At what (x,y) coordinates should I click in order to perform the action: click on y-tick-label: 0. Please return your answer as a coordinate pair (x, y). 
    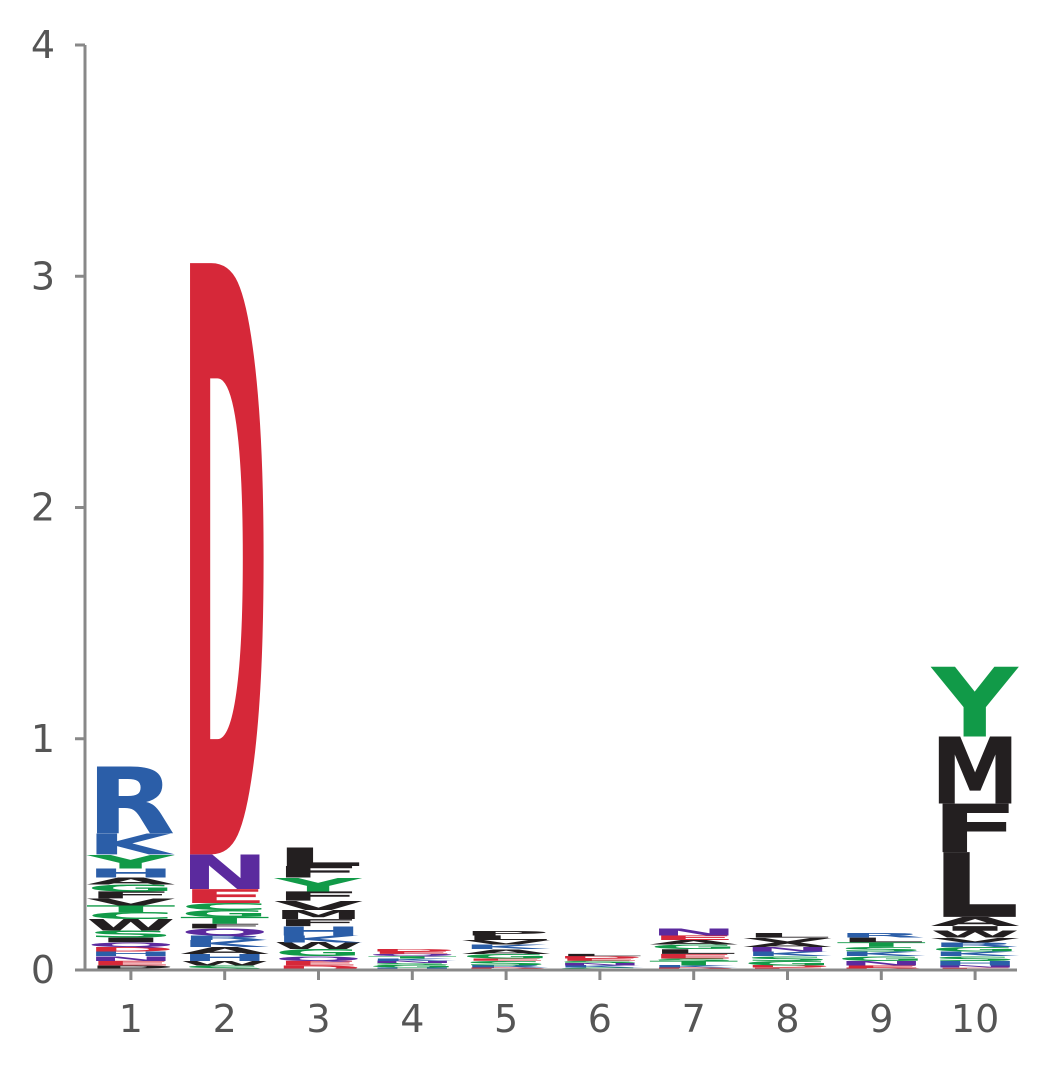
    Looking at the image, I should click on (43, 970).